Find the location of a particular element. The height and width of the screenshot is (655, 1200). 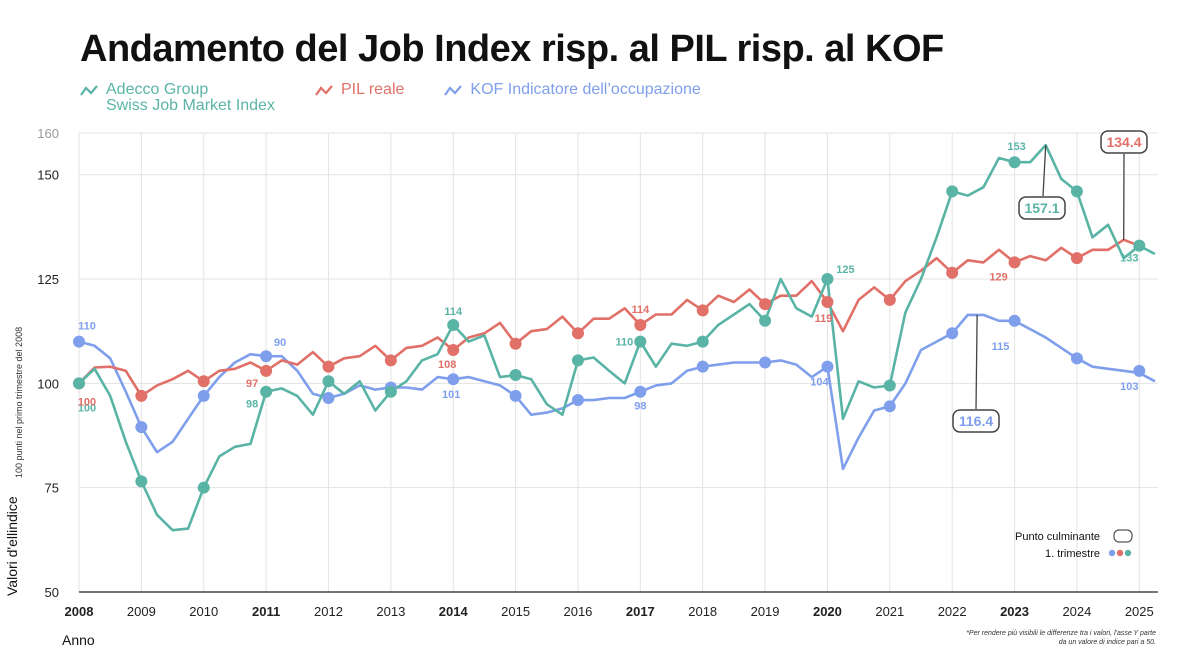

data-label: 101 is located at coordinates (451, 395).